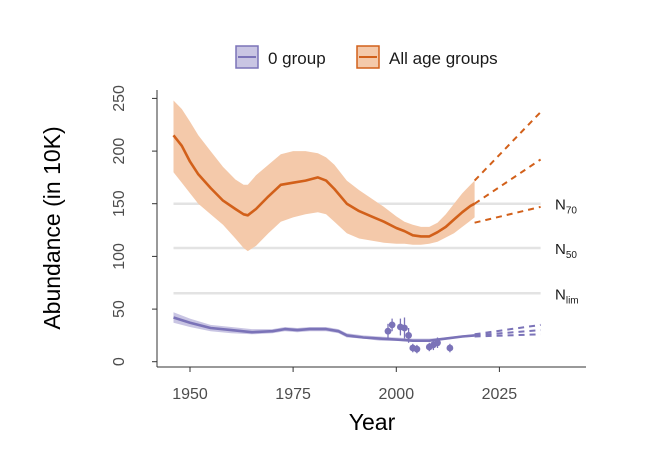 The height and width of the screenshot is (472, 664). Describe the element at coordinates (119, 256) in the screenshot. I see `y-tick-label: 100` at that location.